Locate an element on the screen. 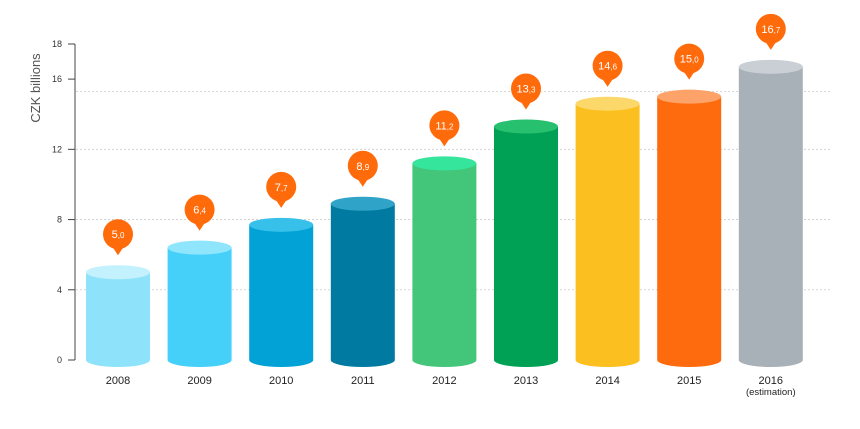 This screenshot has width=860, height=429. data-label: 7,7 is located at coordinates (281, 188).